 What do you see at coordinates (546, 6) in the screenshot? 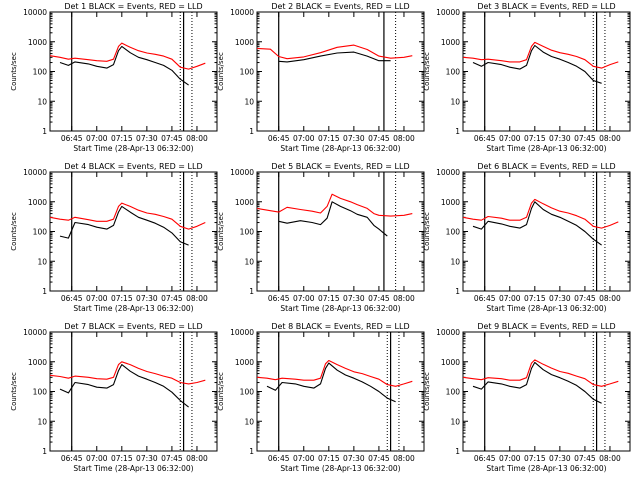
I see `chart-title: Det 3 BLACK = Events, RED = LLD` at bounding box center [546, 6].